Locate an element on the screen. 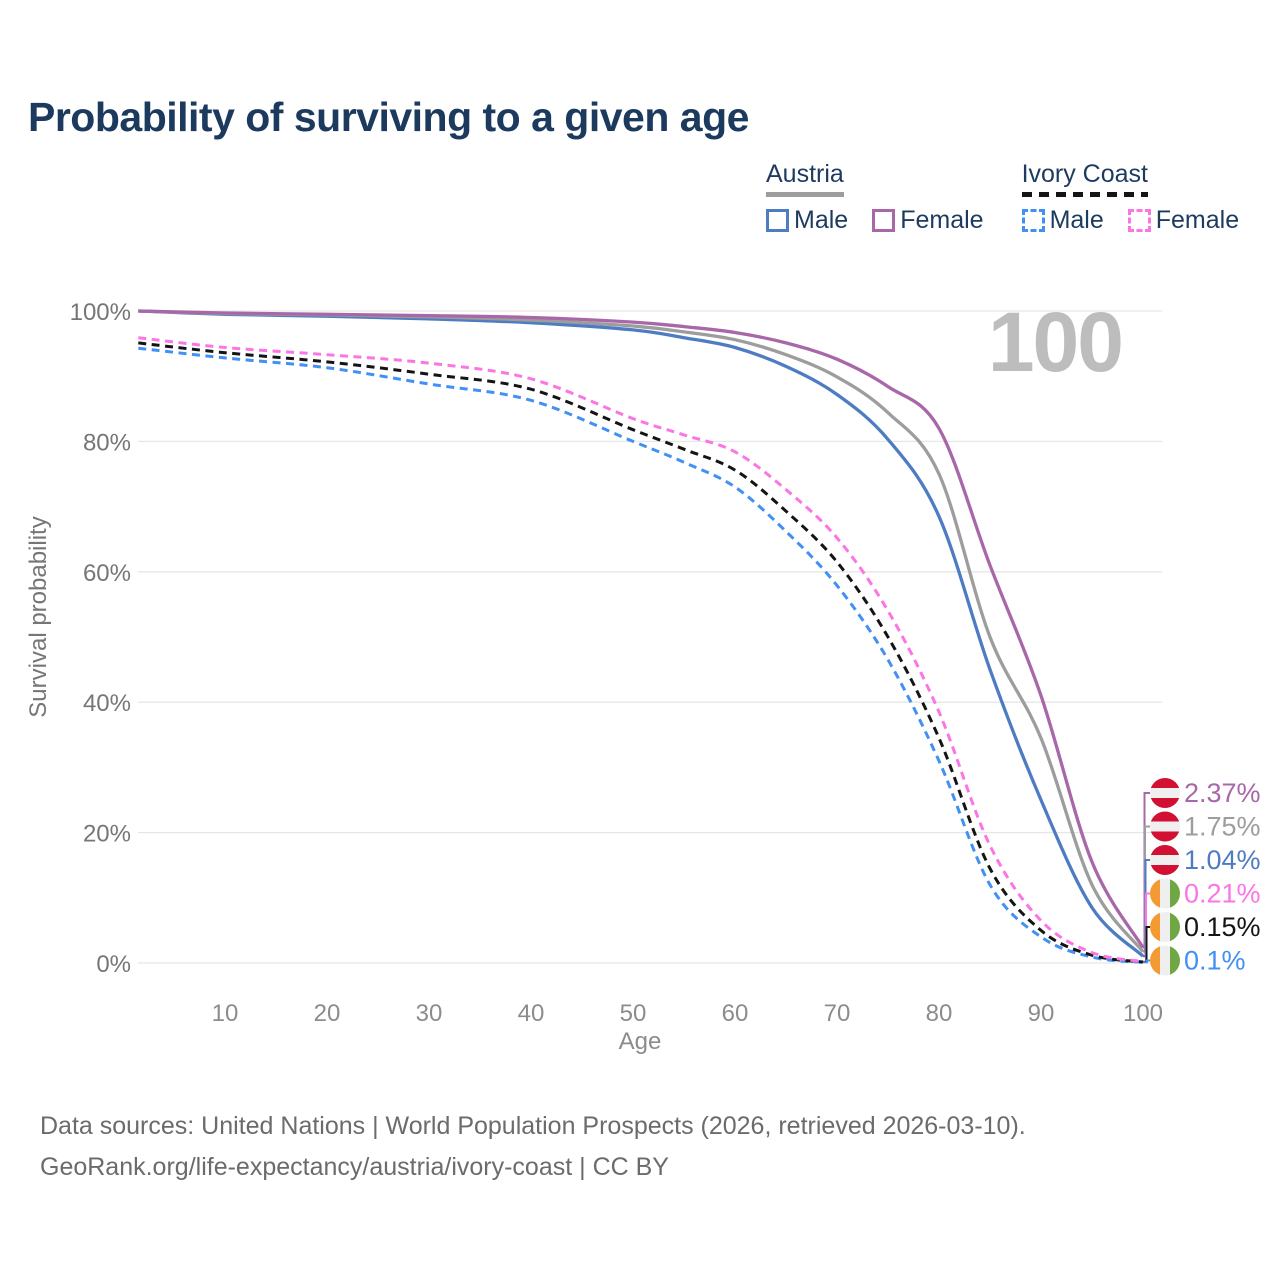 This screenshot has height=1280, width=1280. legend-item-austria-male: Male is located at coordinates (807, 220).